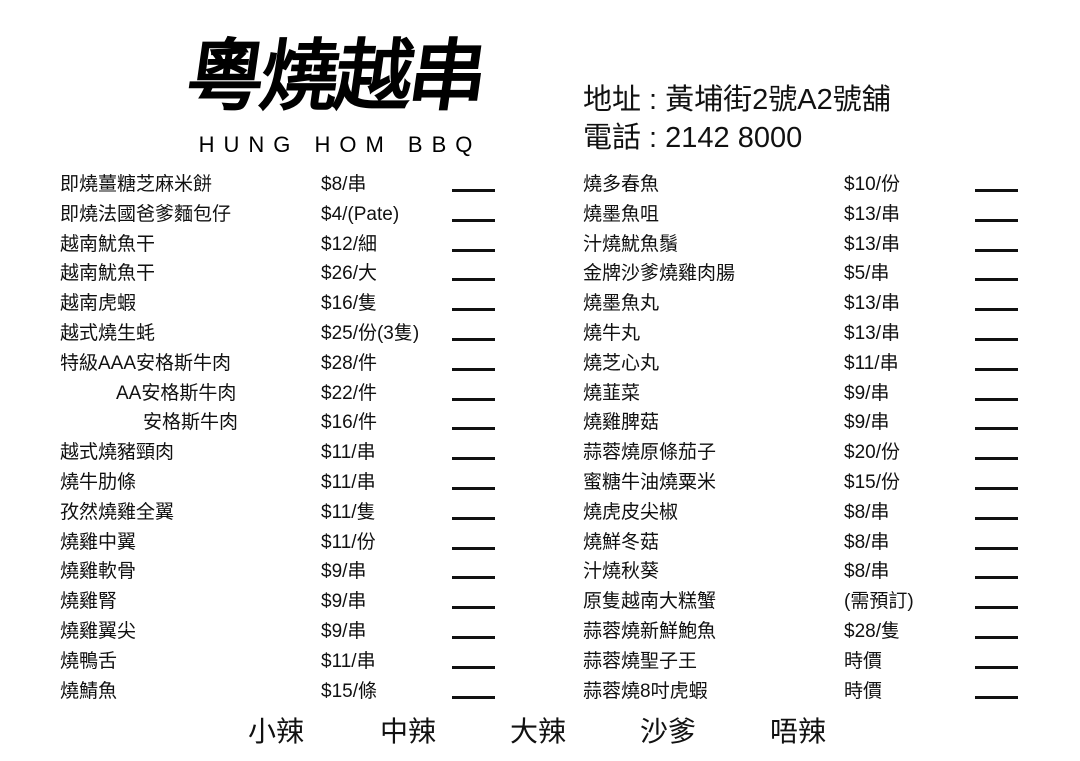  What do you see at coordinates (668, 731) in the screenshot?
I see `spice-option: 沙爹` at bounding box center [668, 731].